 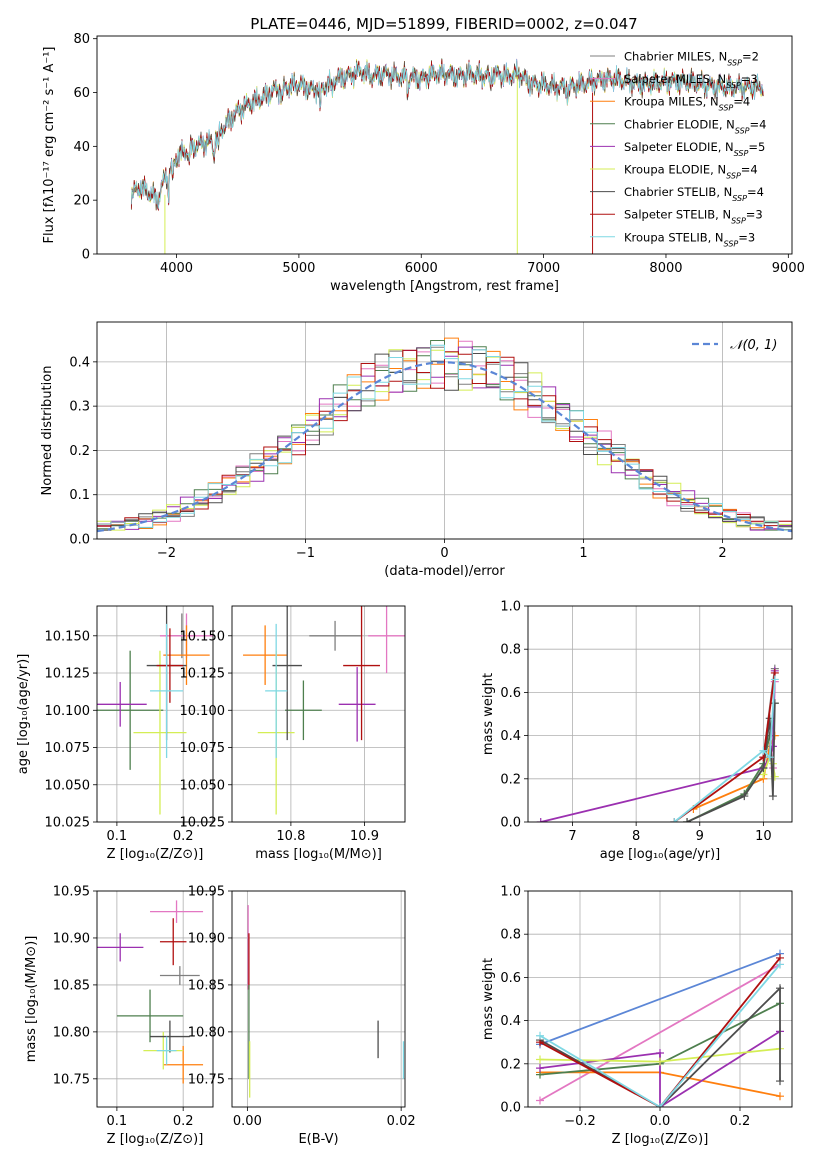 I want to click on x-tick-label: 0.1, so click(x=117, y=836).